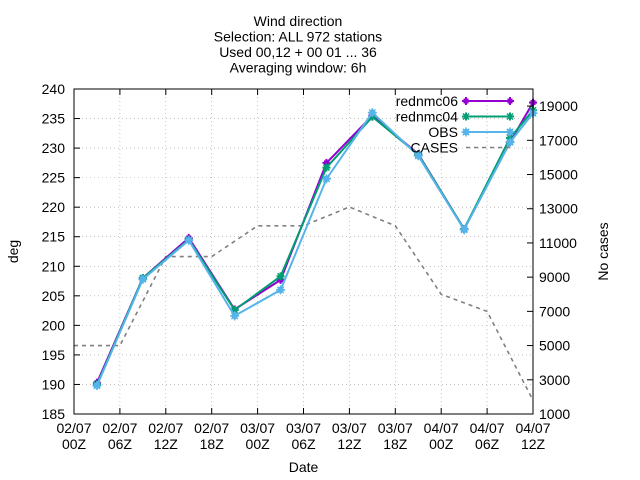 Image resolution: width=640 pixels, height=480 pixels. Describe the element at coordinates (554, 414) in the screenshot. I see `y2-tick-label: 1000` at that location.